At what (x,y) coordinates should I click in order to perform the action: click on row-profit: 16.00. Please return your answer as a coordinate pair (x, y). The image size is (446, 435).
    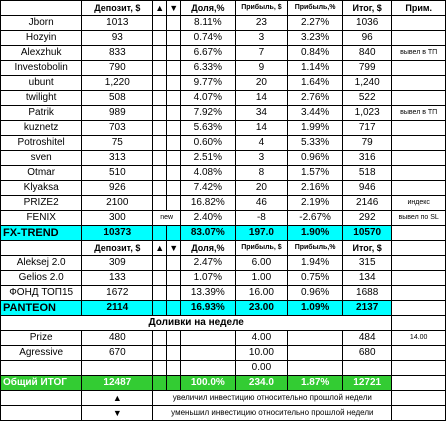
    Looking at the image, I should click on (261, 293).